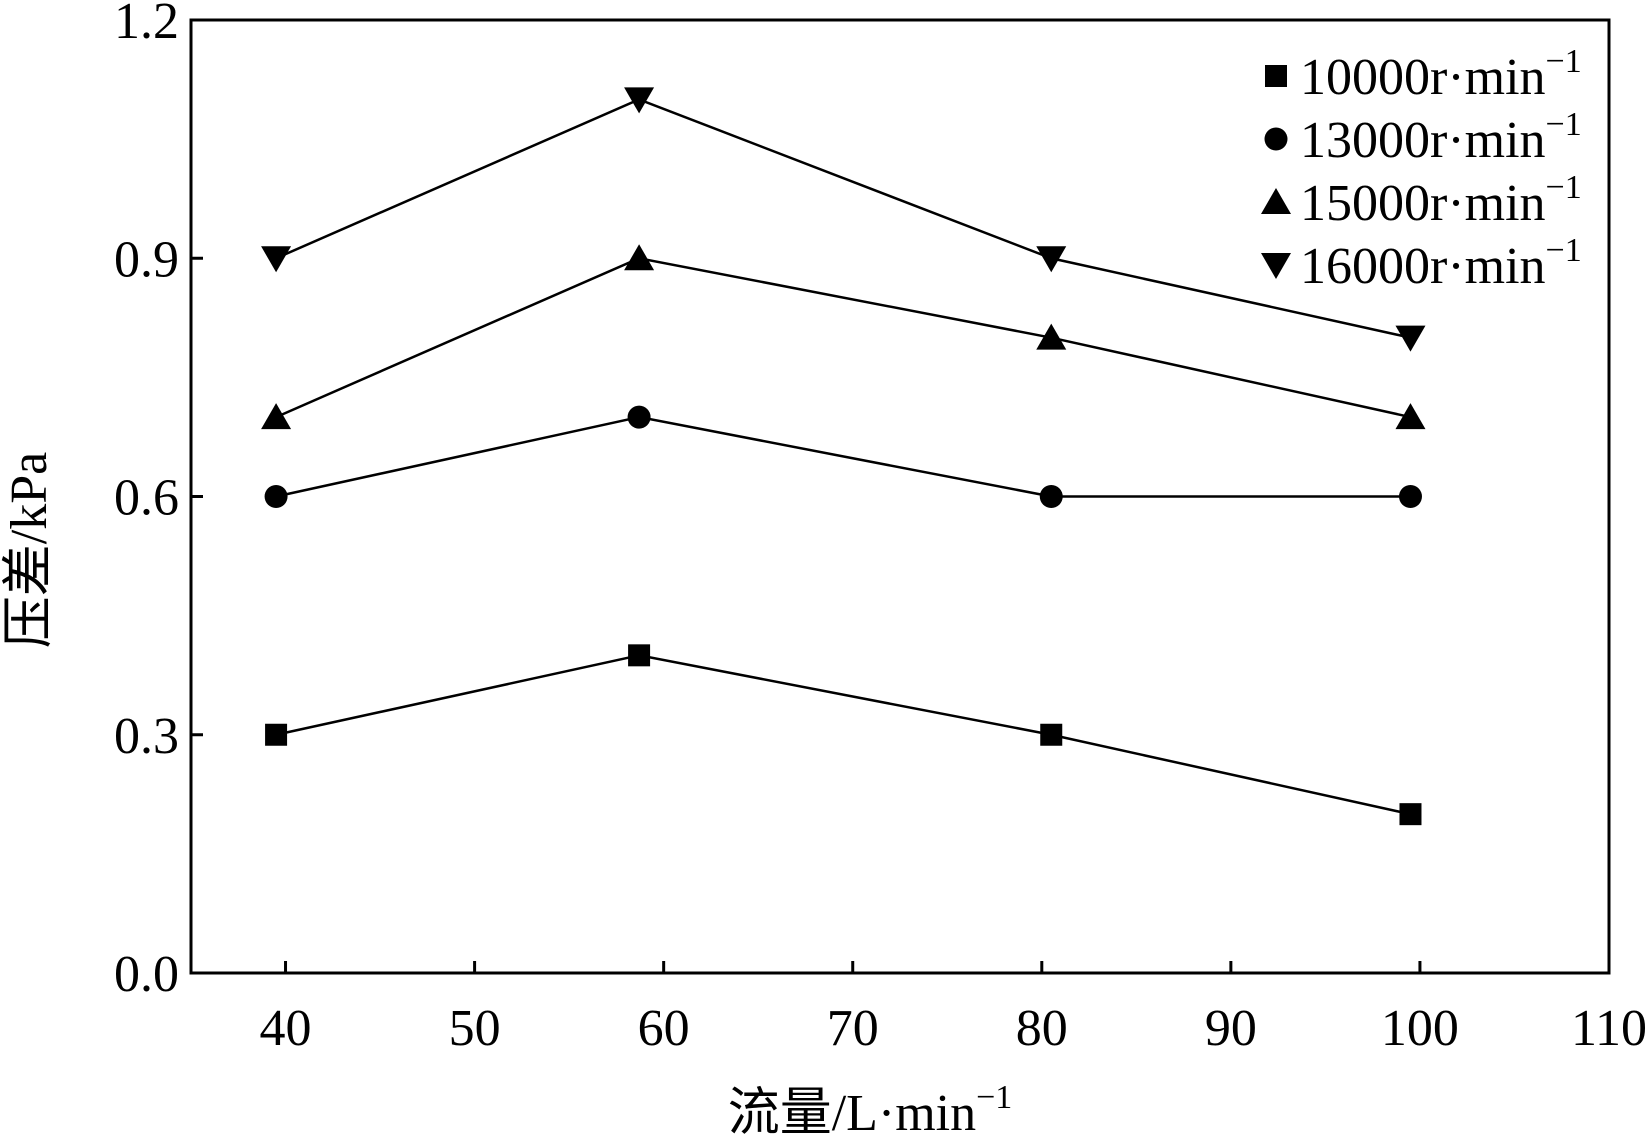 This screenshot has height=1139, width=1652. I want to click on y-tick-label: 0.0, so click(146, 974).